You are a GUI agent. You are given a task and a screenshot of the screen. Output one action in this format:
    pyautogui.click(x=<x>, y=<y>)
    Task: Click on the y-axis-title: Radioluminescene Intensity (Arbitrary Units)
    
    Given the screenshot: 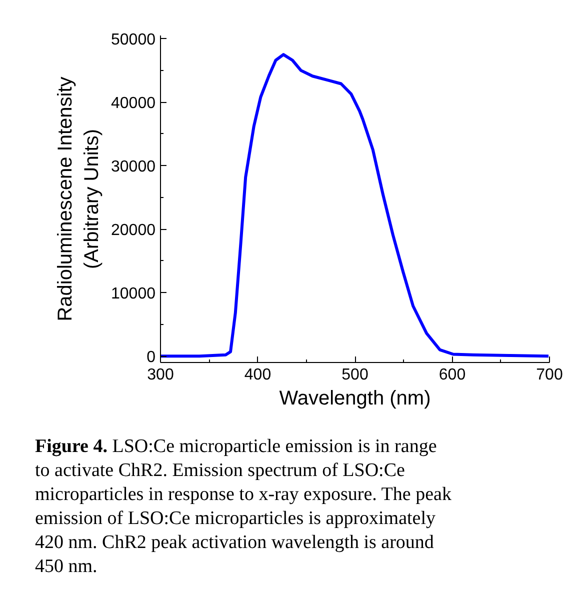 What is the action you would take?
    pyautogui.click(x=79, y=199)
    